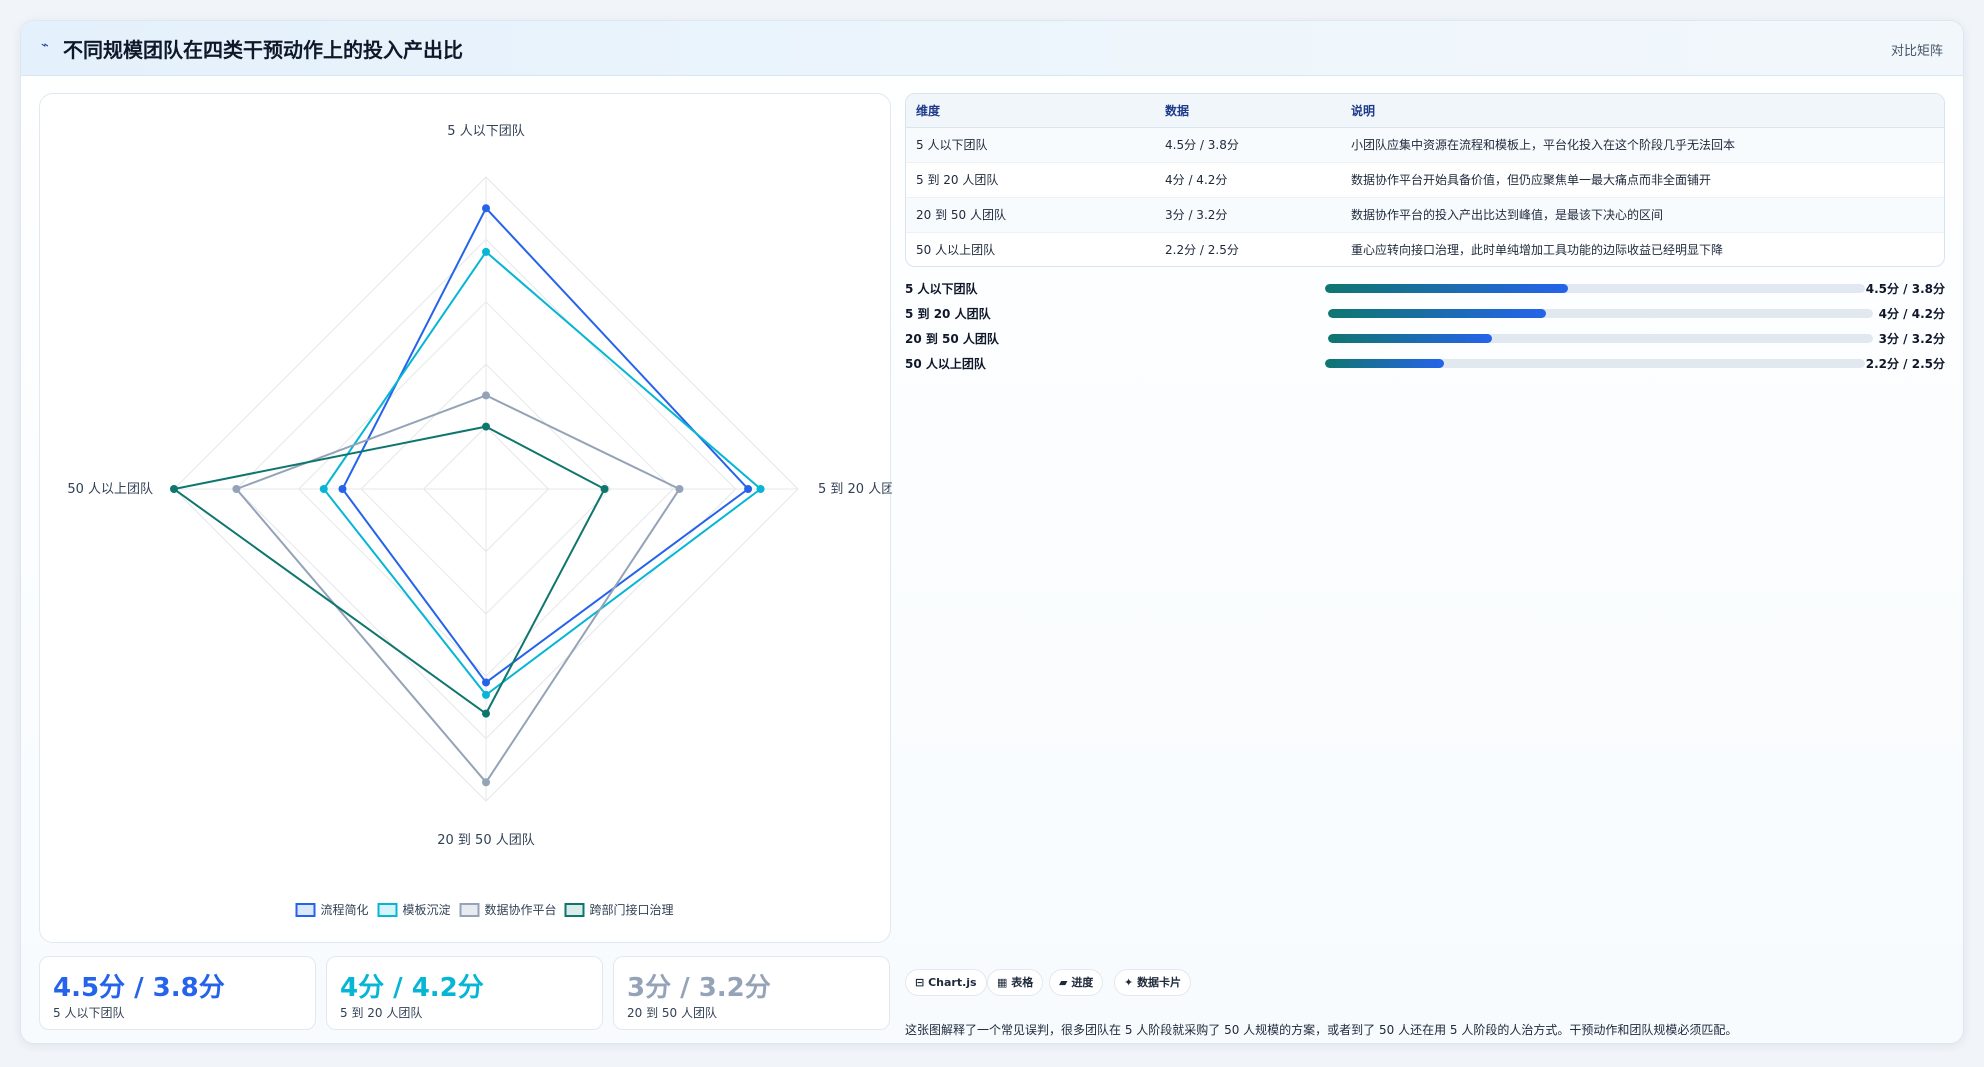  I want to click on stat-label: 5 到 20 人团队, so click(381, 1013).